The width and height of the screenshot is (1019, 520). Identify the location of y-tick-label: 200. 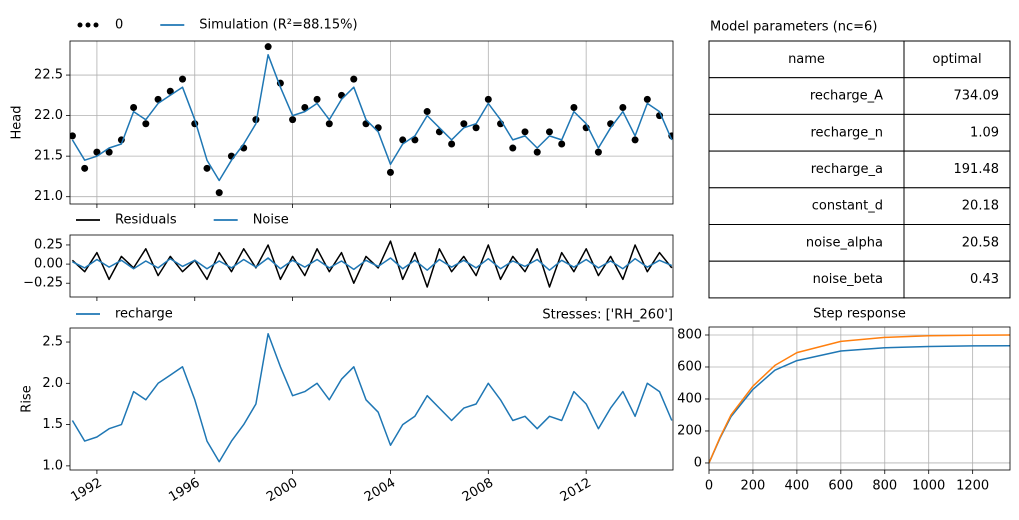
(689, 430).